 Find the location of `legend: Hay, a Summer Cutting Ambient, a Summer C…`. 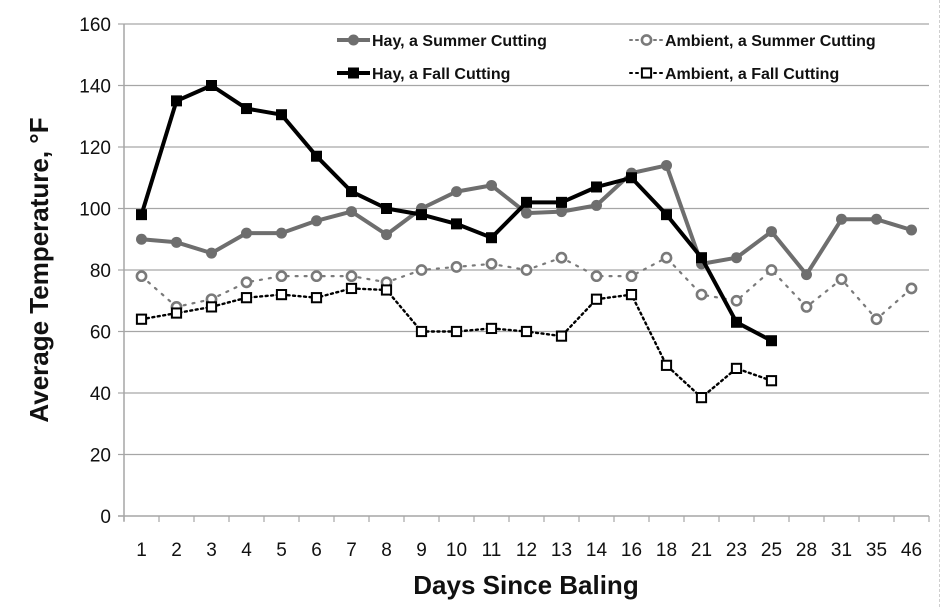

legend: Hay, a Summer Cutting Ambient, a Summer C… is located at coordinates (606, 58).